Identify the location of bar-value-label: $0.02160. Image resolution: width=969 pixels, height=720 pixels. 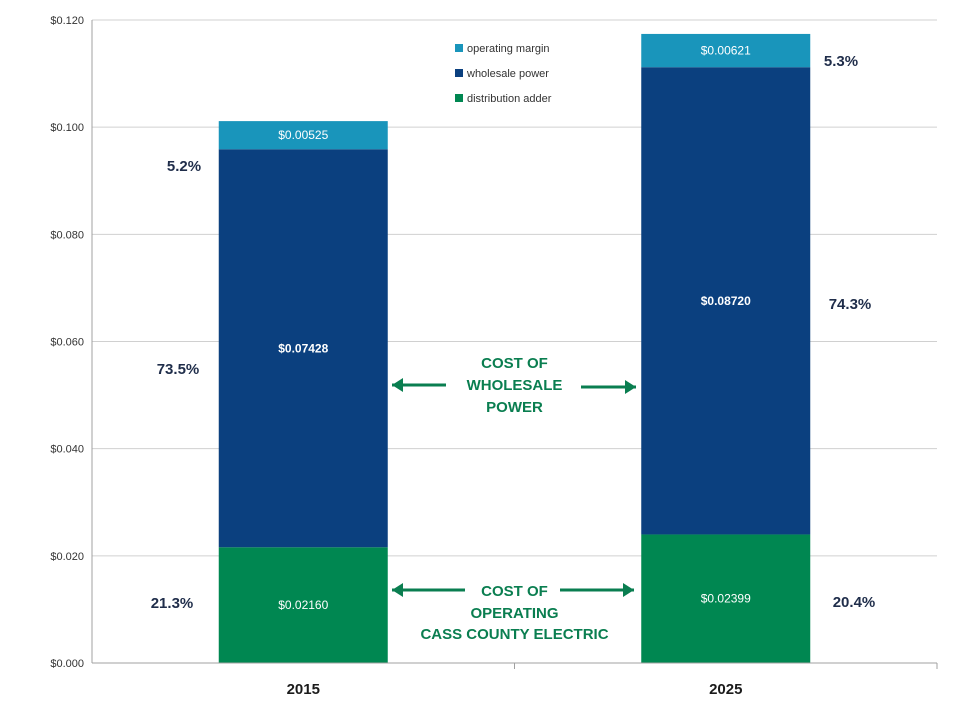
(303, 605).